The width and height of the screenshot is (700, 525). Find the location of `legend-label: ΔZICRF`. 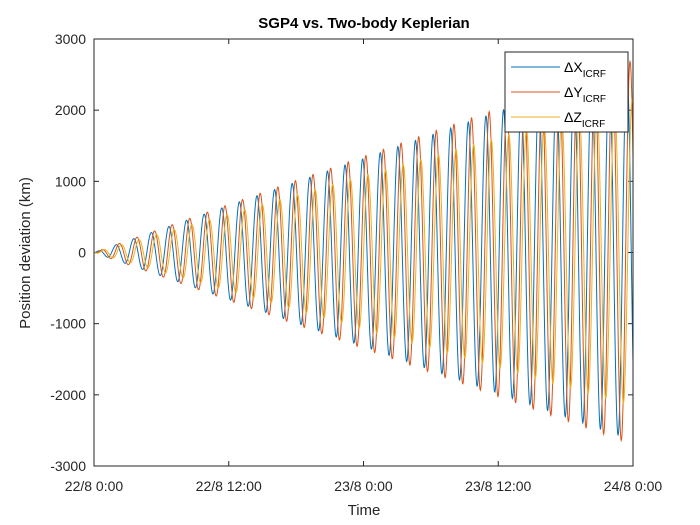

legend-label: ΔZICRF is located at coordinates (584, 119).